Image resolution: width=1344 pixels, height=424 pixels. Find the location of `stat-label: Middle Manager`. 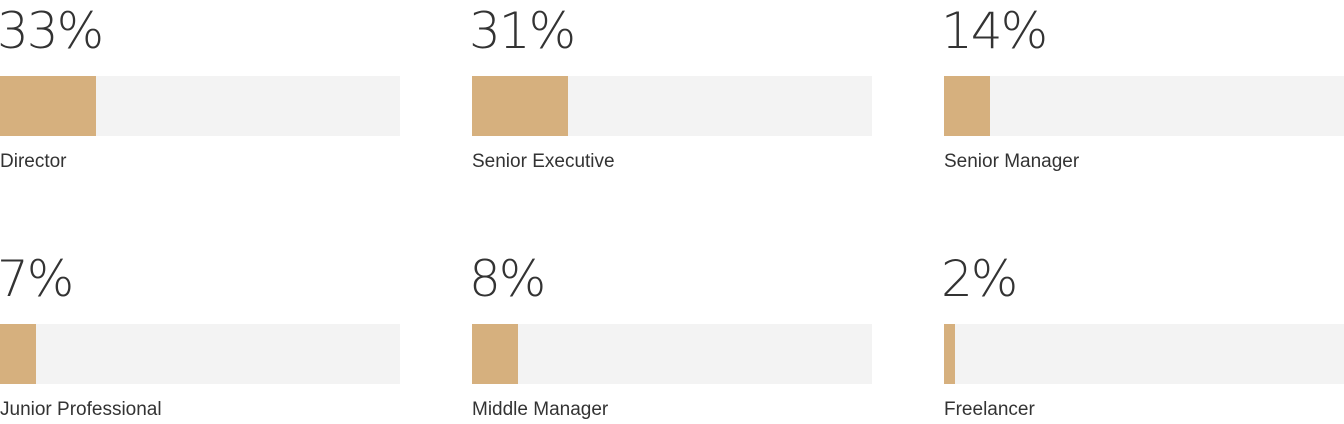

stat-label: Middle Manager is located at coordinates (540, 409).